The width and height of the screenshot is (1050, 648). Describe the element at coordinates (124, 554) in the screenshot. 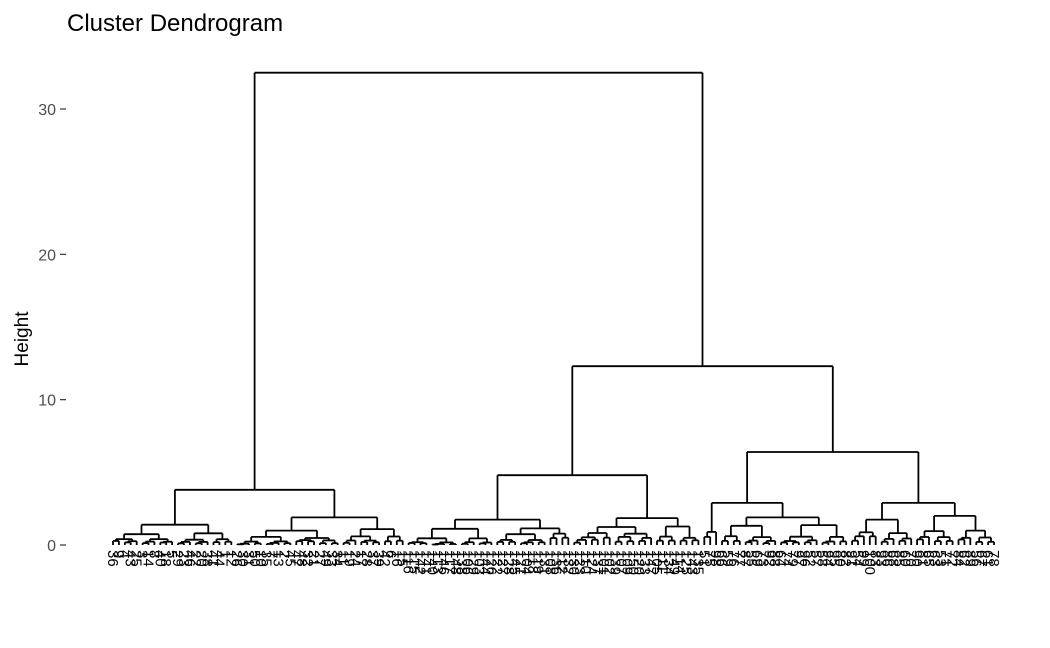

I see `leaf-label: 4` at that location.